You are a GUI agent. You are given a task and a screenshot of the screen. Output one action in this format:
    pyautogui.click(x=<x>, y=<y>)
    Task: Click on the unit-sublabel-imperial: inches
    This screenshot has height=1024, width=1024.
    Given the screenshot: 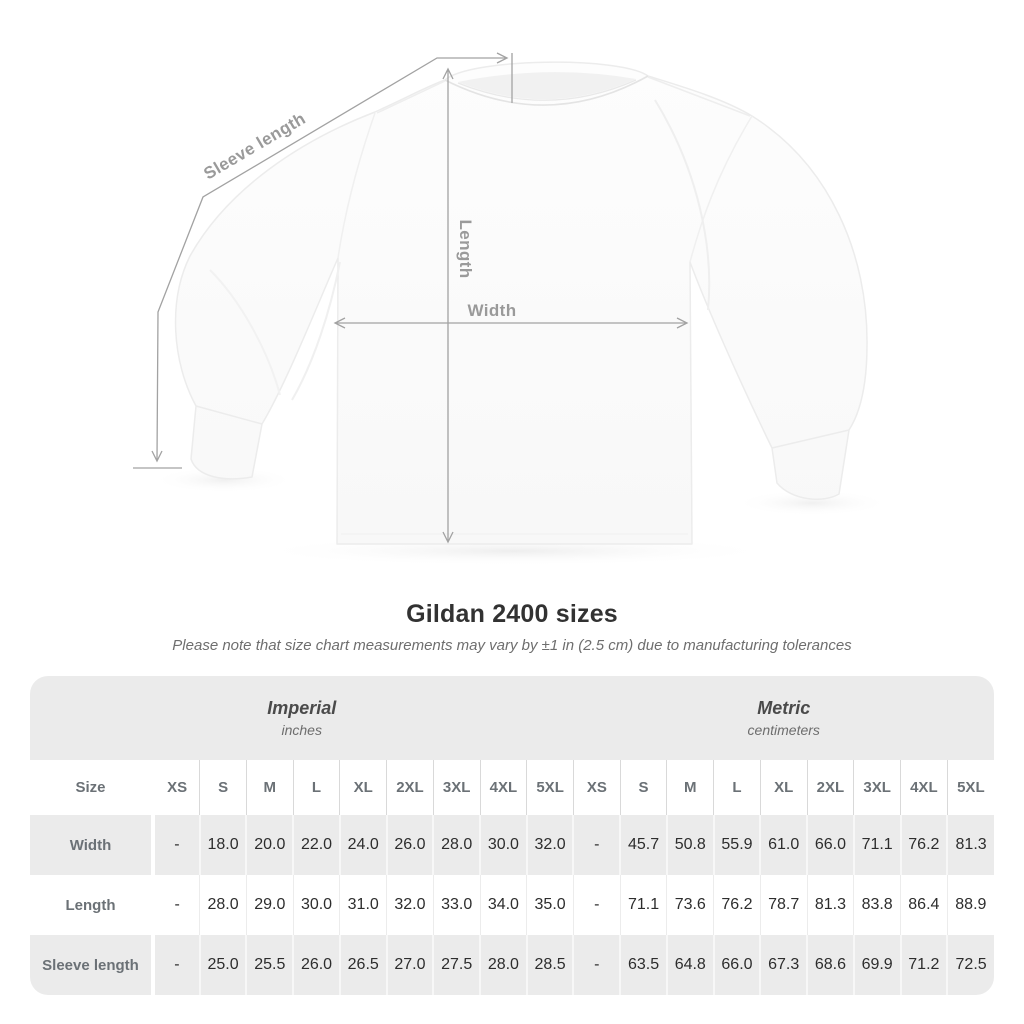 What is the action you would take?
    pyautogui.click(x=301, y=730)
    